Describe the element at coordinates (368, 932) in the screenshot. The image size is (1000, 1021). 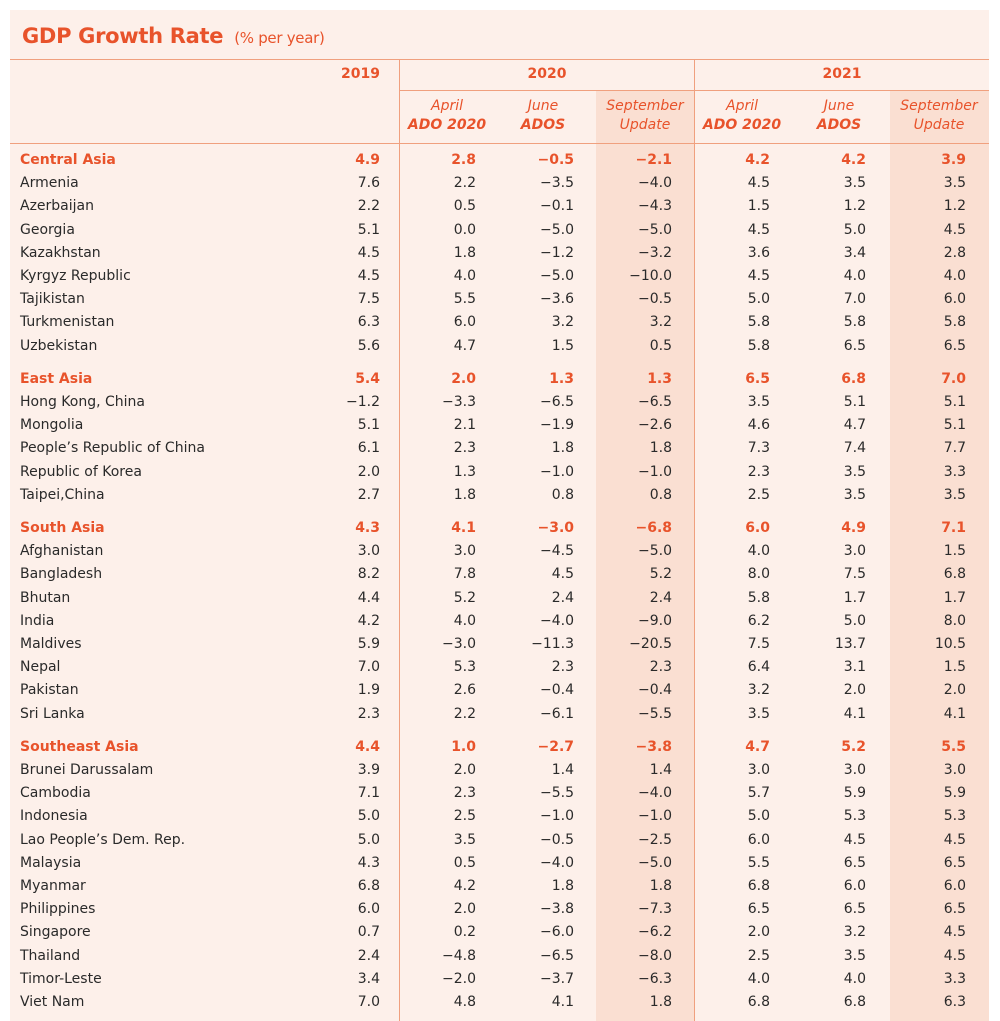
I see `value-cell: 0.7` at that location.